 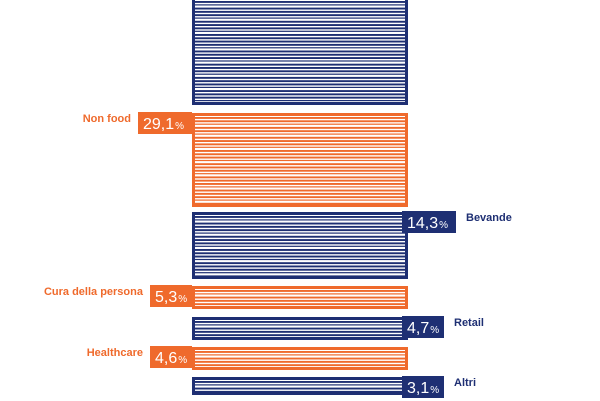 What do you see at coordinates (107, 119) in the screenshot?
I see `category-label-non-food: Non food` at bounding box center [107, 119].